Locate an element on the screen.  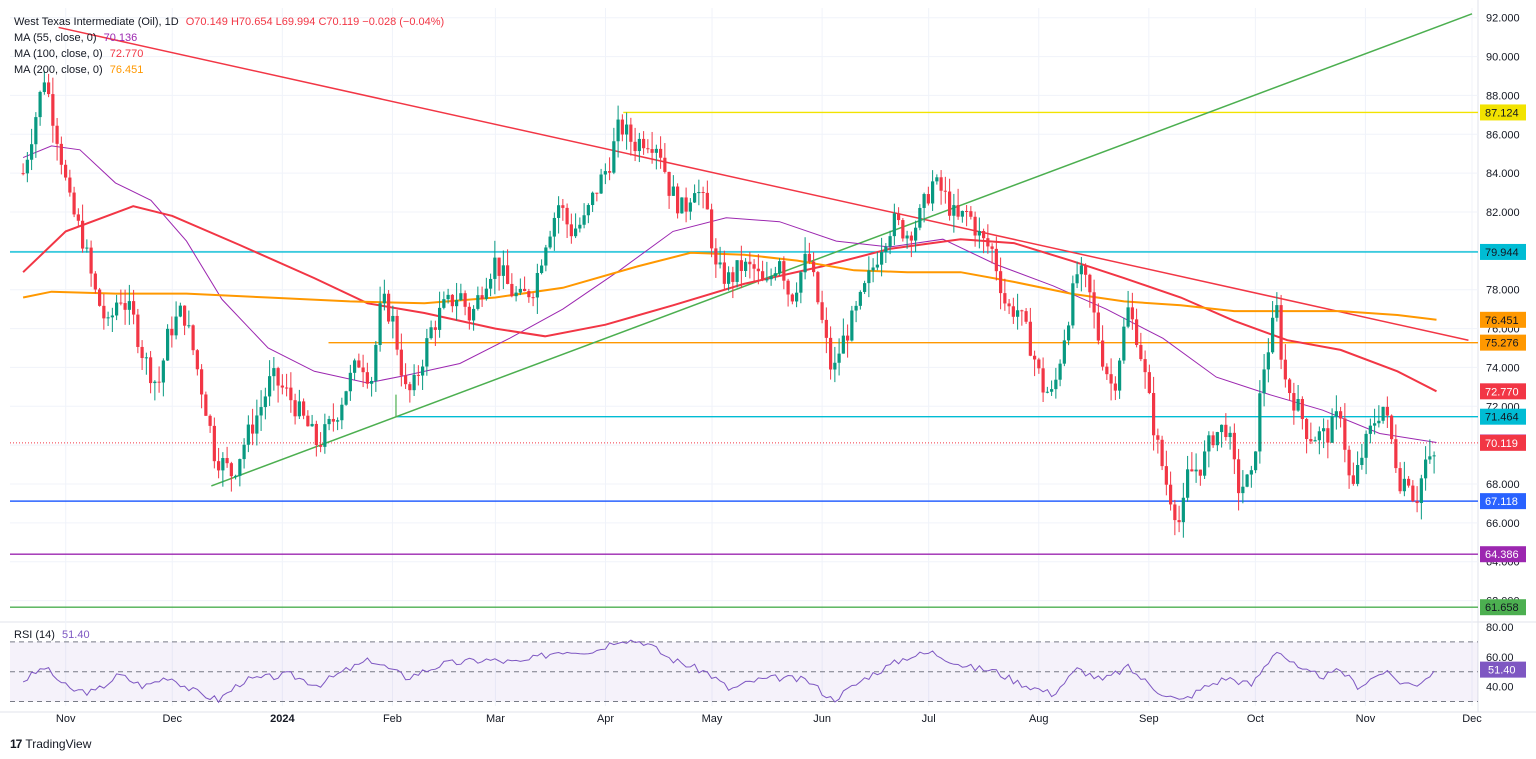
price-label: 71.464 is located at coordinates (1502, 418).